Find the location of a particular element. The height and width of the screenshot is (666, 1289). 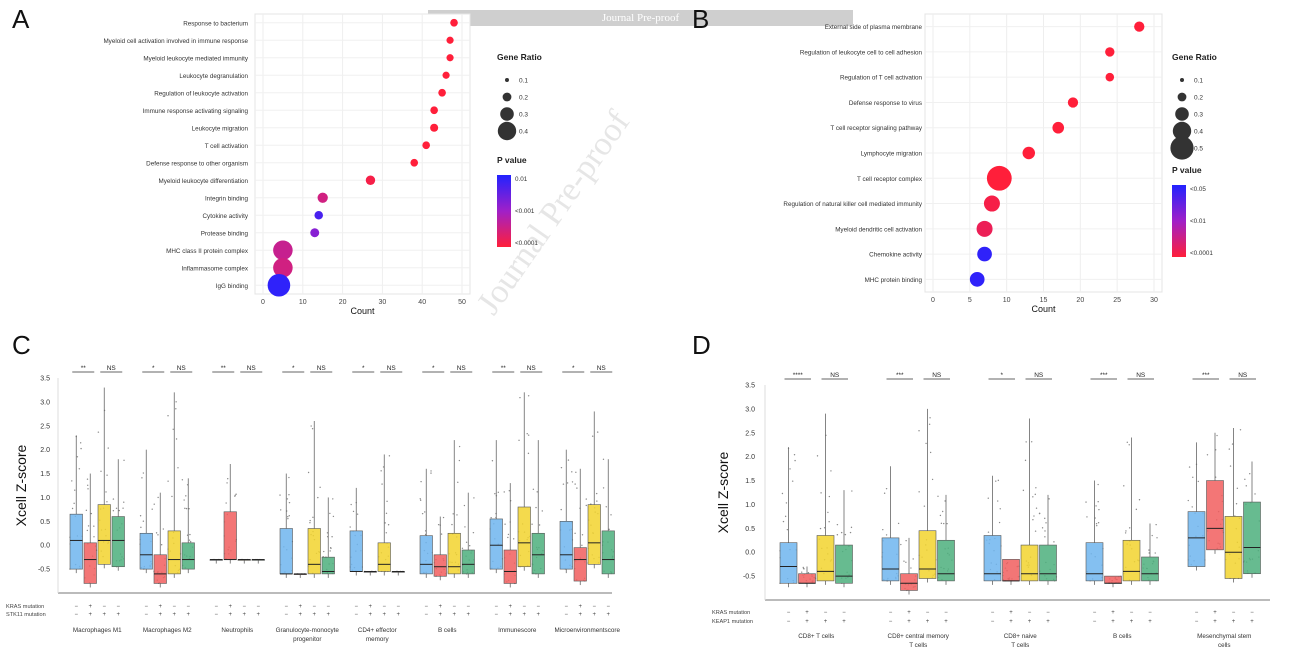

plot-d-category-label-2: CD8+ naive is located at coordinates (1021, 636).